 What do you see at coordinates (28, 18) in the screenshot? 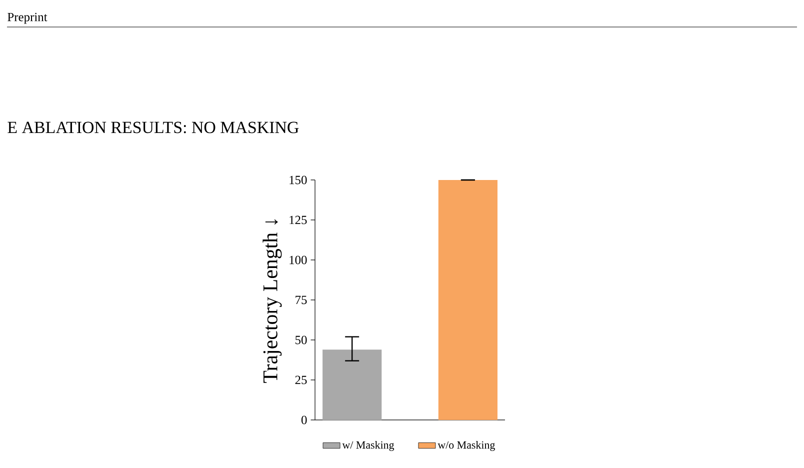
I see `text: Preprint` at bounding box center [28, 18].